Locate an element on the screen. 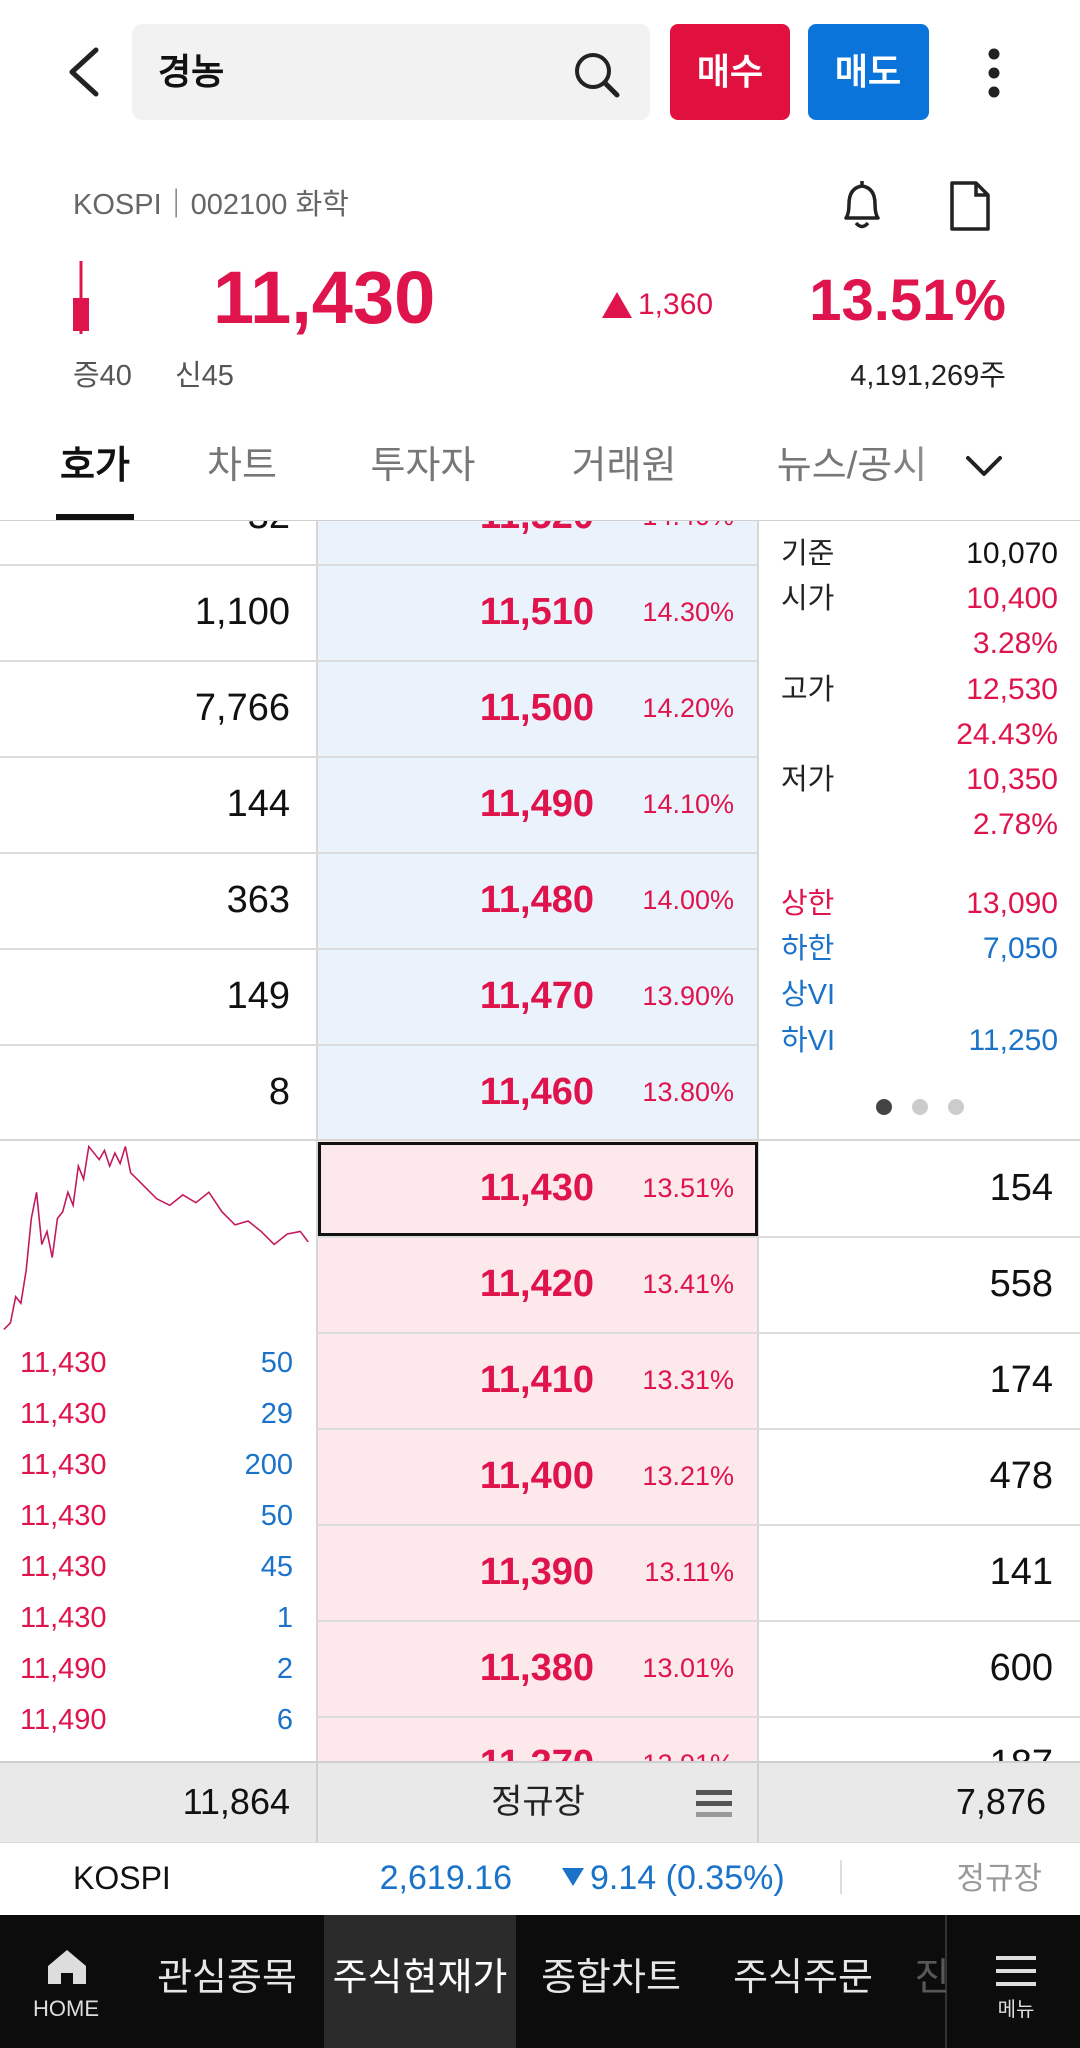  ask-volume: 32 is located at coordinates (269, 532).